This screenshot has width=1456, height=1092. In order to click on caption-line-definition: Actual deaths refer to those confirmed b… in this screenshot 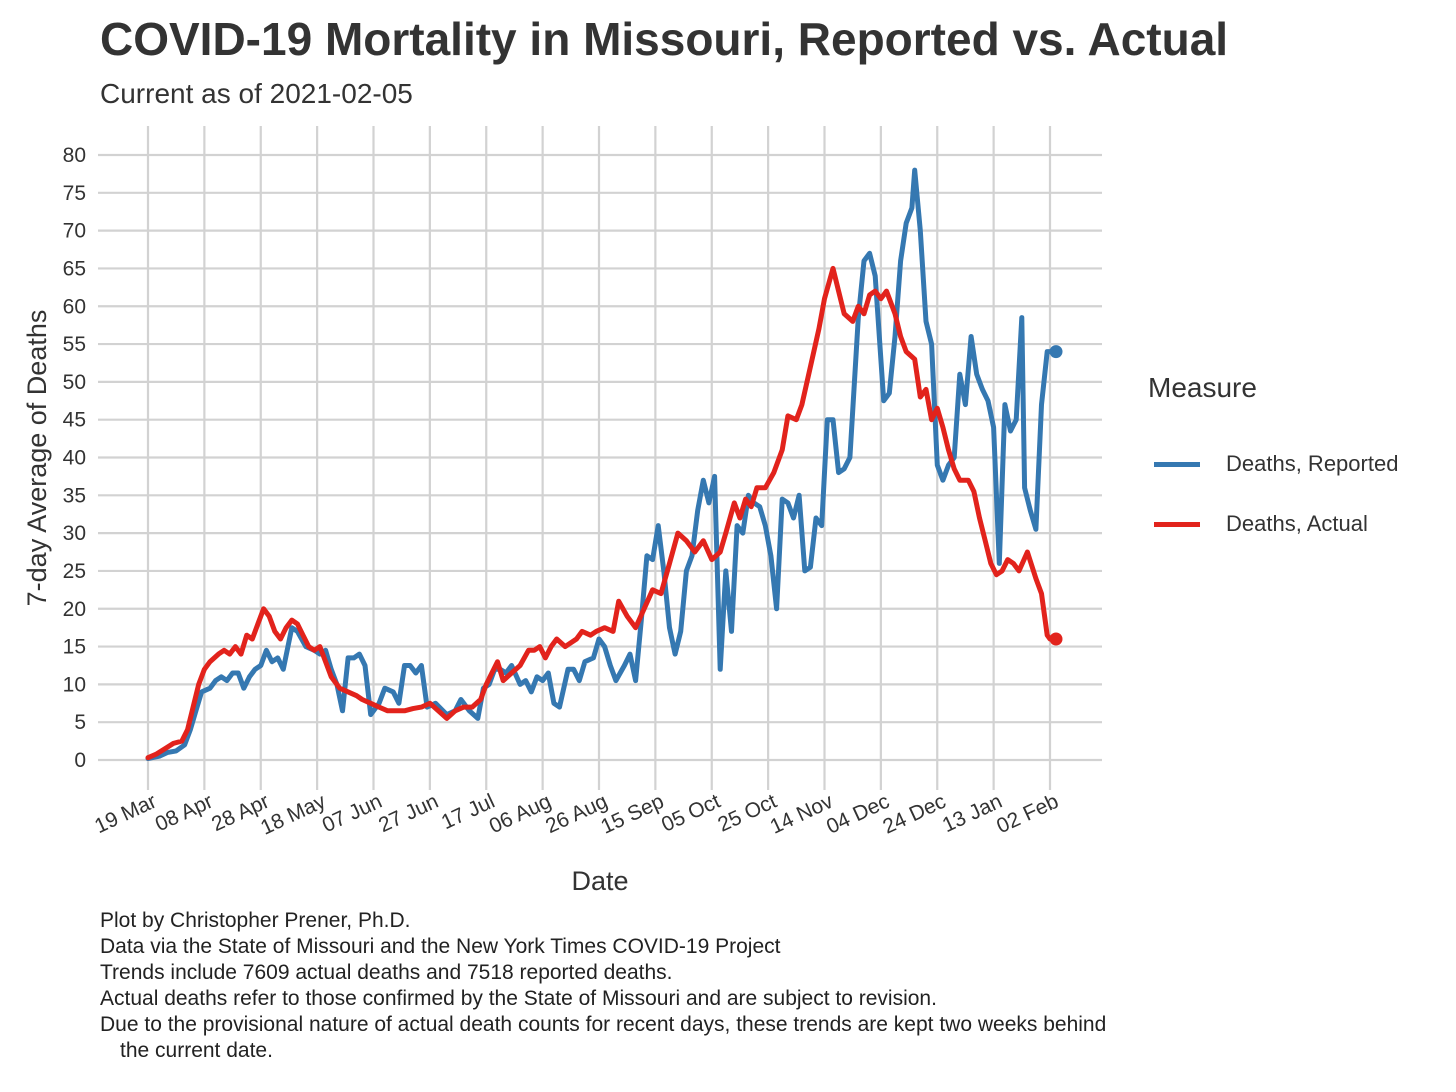, I will do `click(518, 998)`.